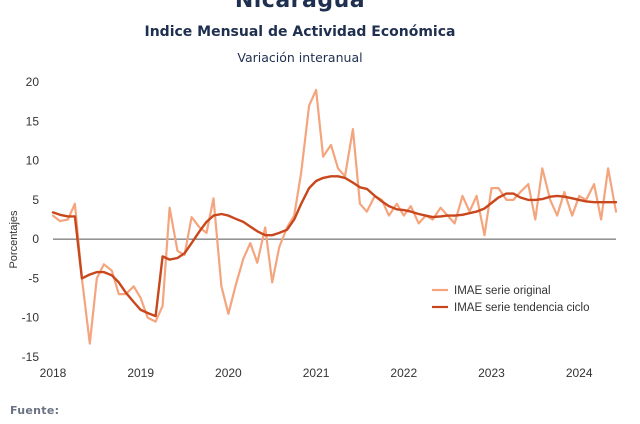 The width and height of the screenshot is (640, 424). What do you see at coordinates (502, 291) in the screenshot?
I see `legend-label: IMAE serie original` at bounding box center [502, 291].